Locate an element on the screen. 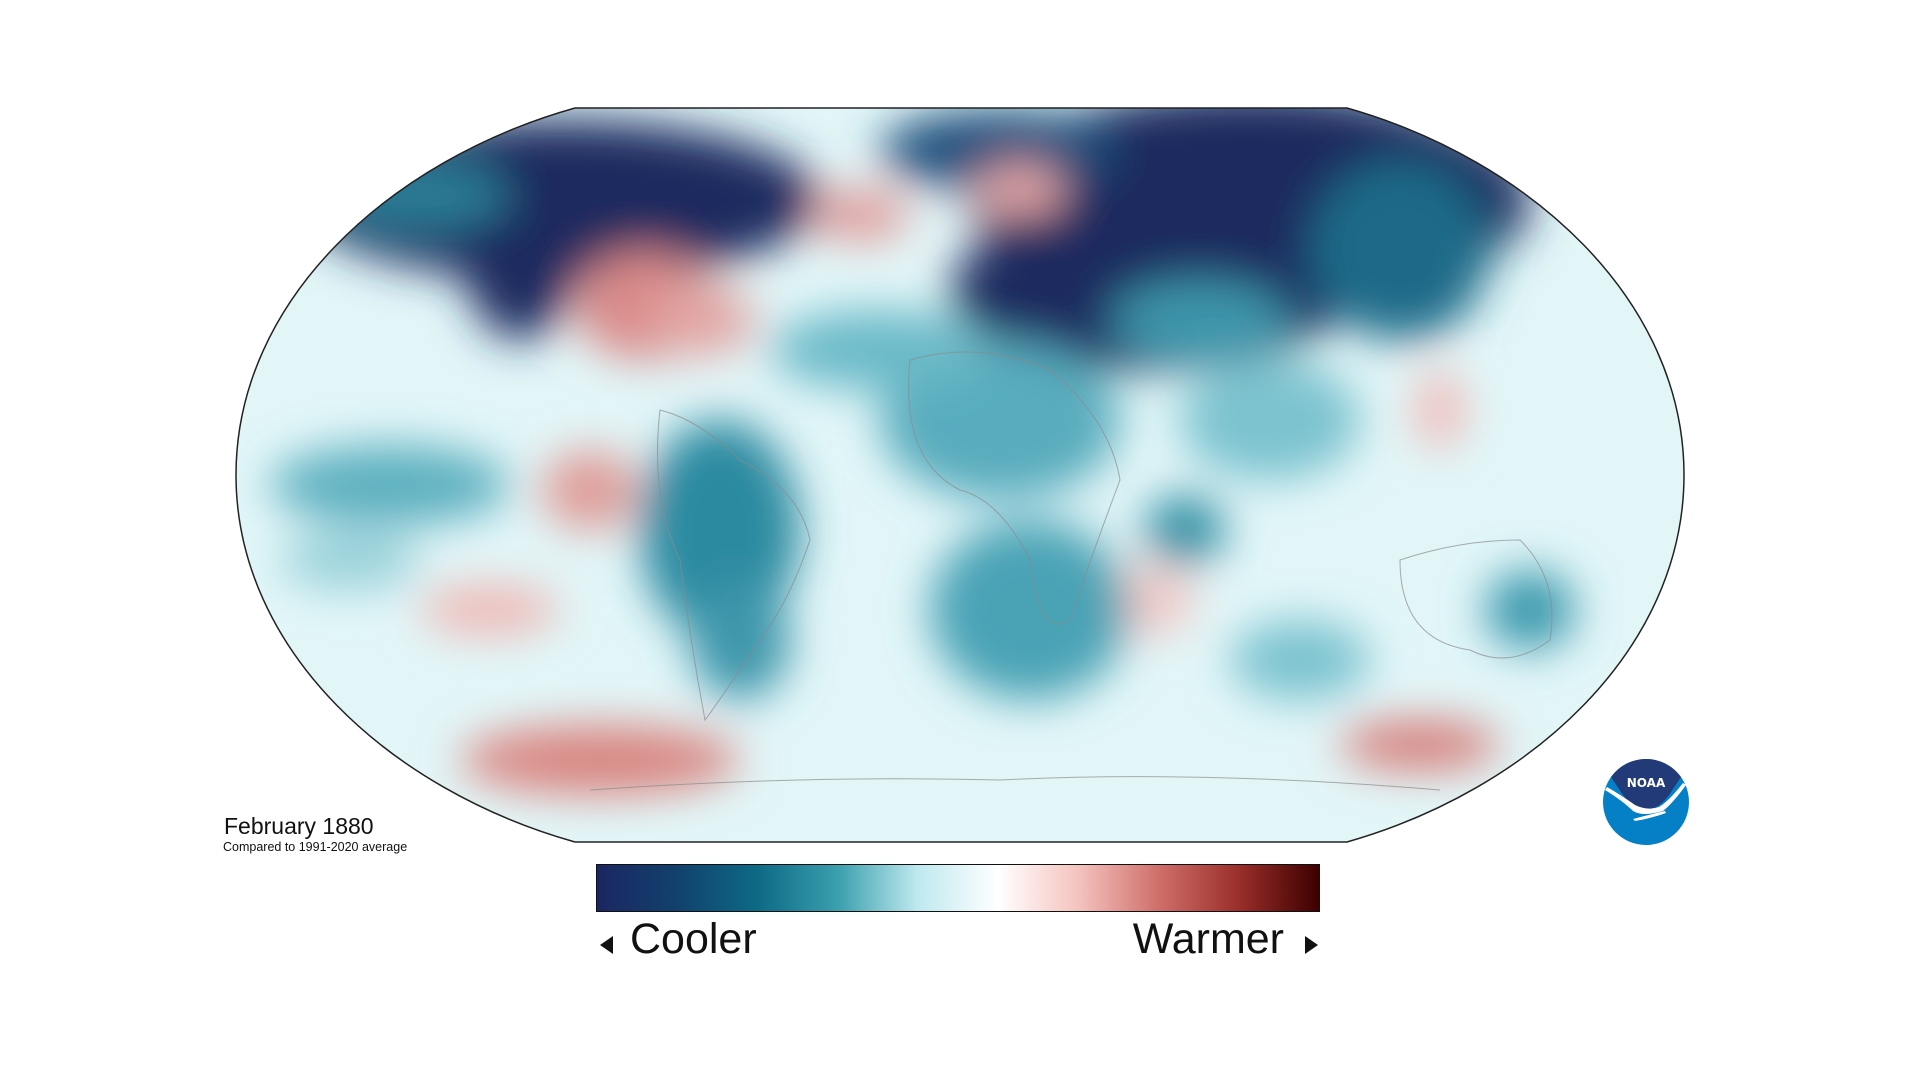 The image size is (1920, 1080). map-subtitle: Compared to 1991-2020 average is located at coordinates (315, 847).